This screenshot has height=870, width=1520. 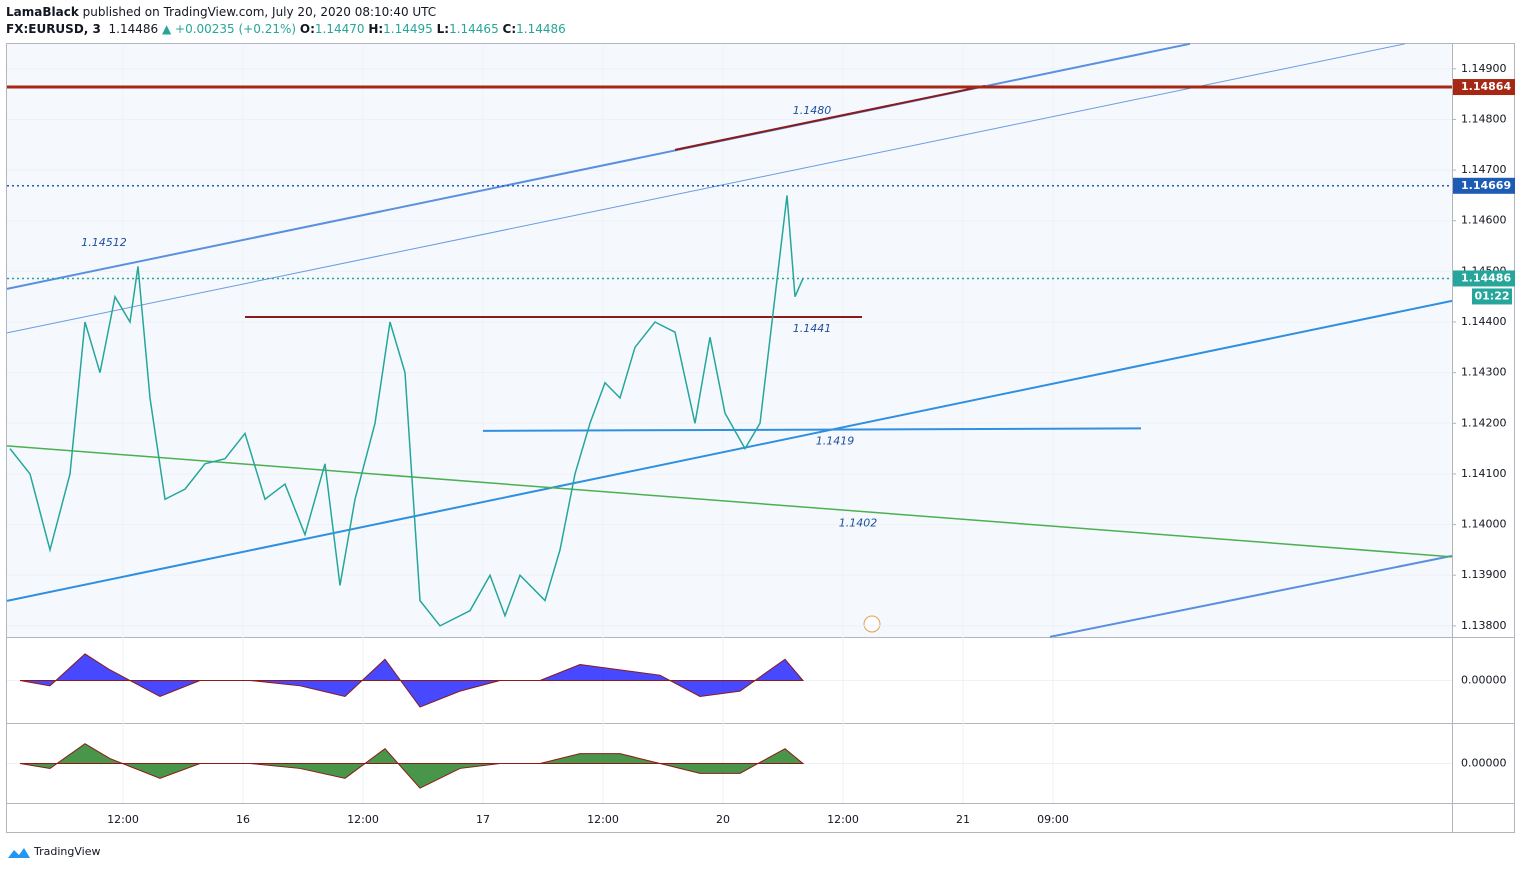 What do you see at coordinates (812, 110) in the screenshot?
I see `drawing-label: 1.1480` at bounding box center [812, 110].